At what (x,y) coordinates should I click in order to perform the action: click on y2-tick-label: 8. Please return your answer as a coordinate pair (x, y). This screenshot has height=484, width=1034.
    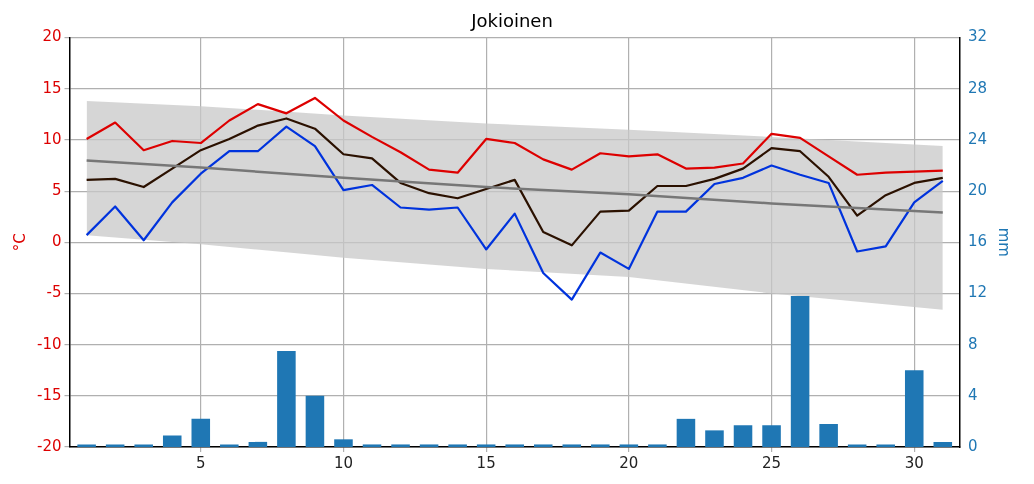
    Looking at the image, I should click on (972, 343).